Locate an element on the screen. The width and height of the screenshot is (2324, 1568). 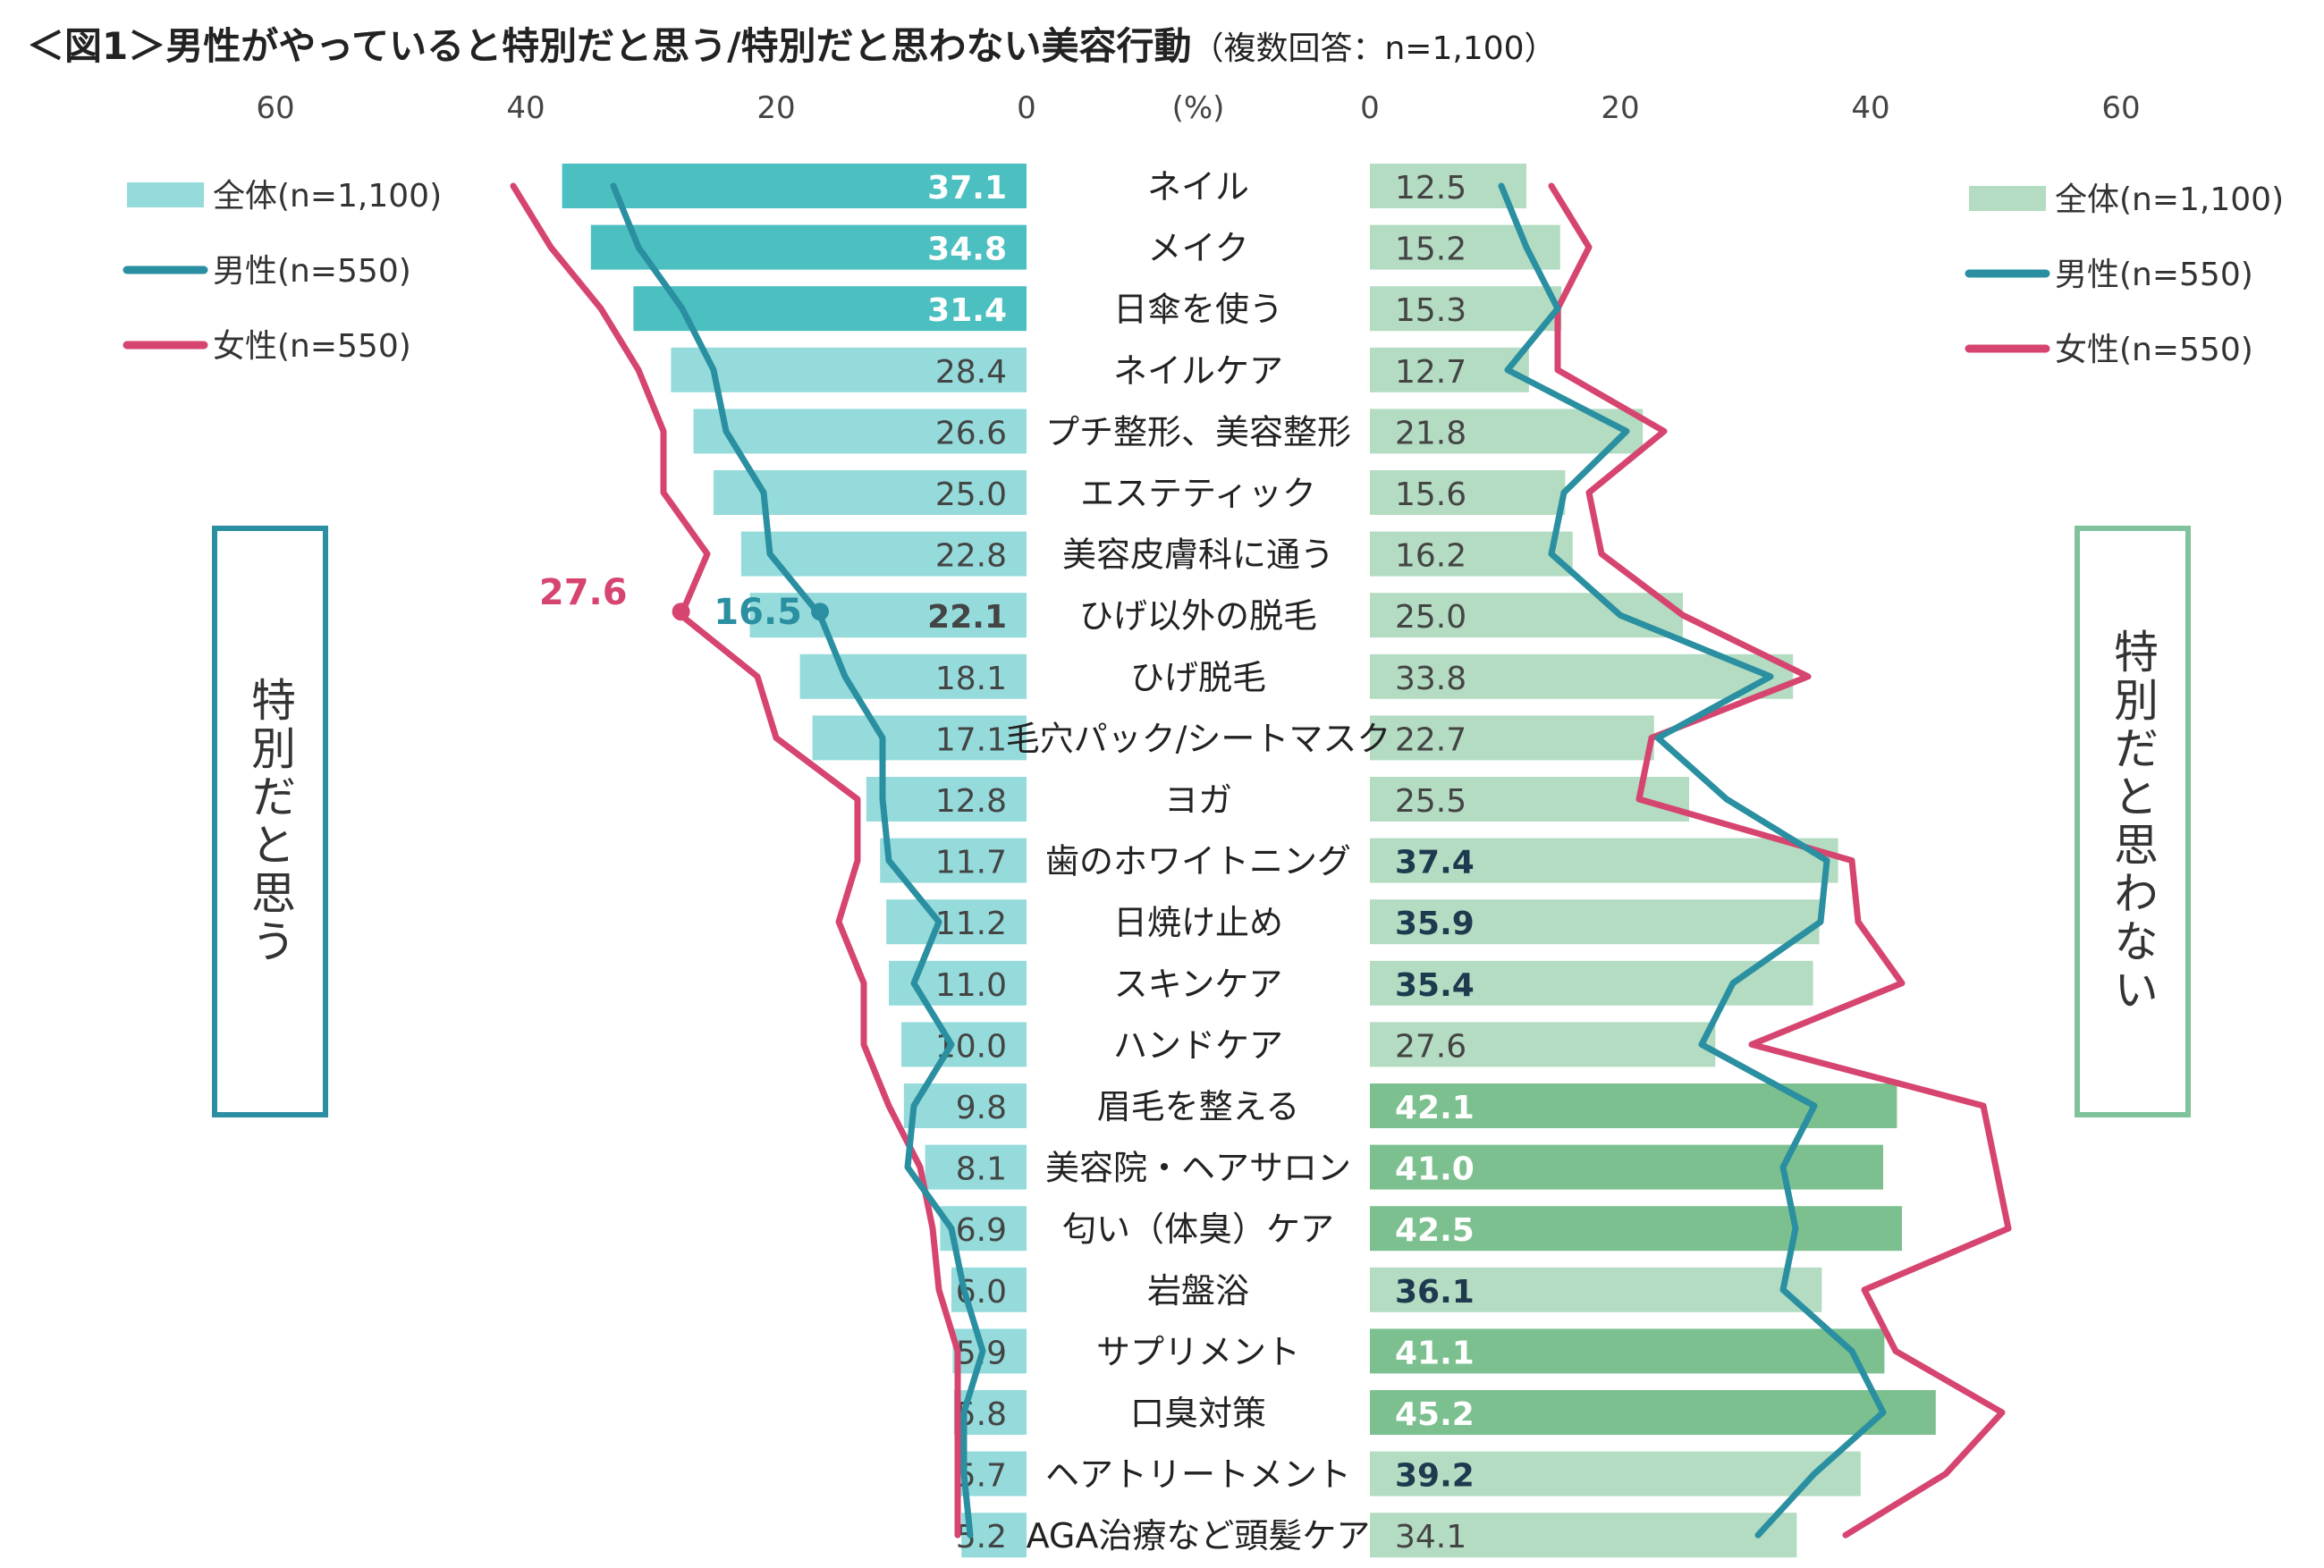
left-legend-swatch-total is located at coordinates (165, 194).